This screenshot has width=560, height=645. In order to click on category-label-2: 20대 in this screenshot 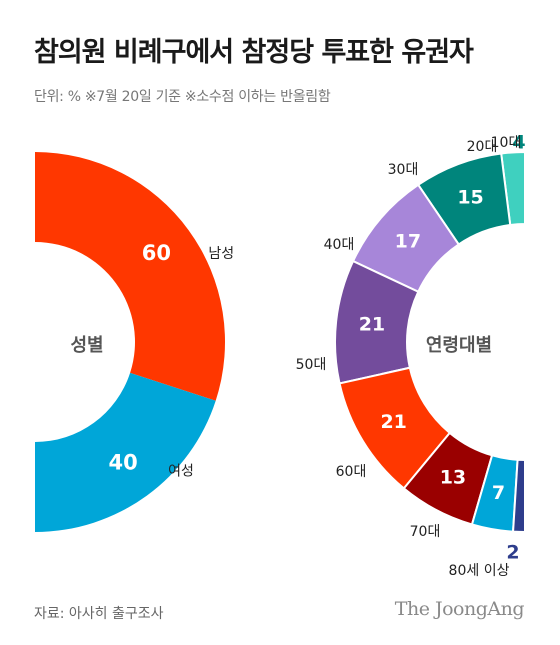, I will do `click(482, 147)`.